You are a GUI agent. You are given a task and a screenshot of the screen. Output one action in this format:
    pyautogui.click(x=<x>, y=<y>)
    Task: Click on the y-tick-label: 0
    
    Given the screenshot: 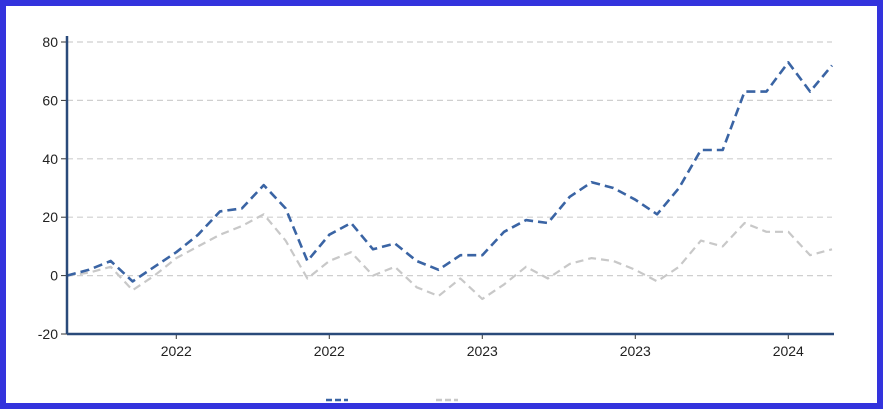 What is the action you would take?
    pyautogui.click(x=54, y=276)
    